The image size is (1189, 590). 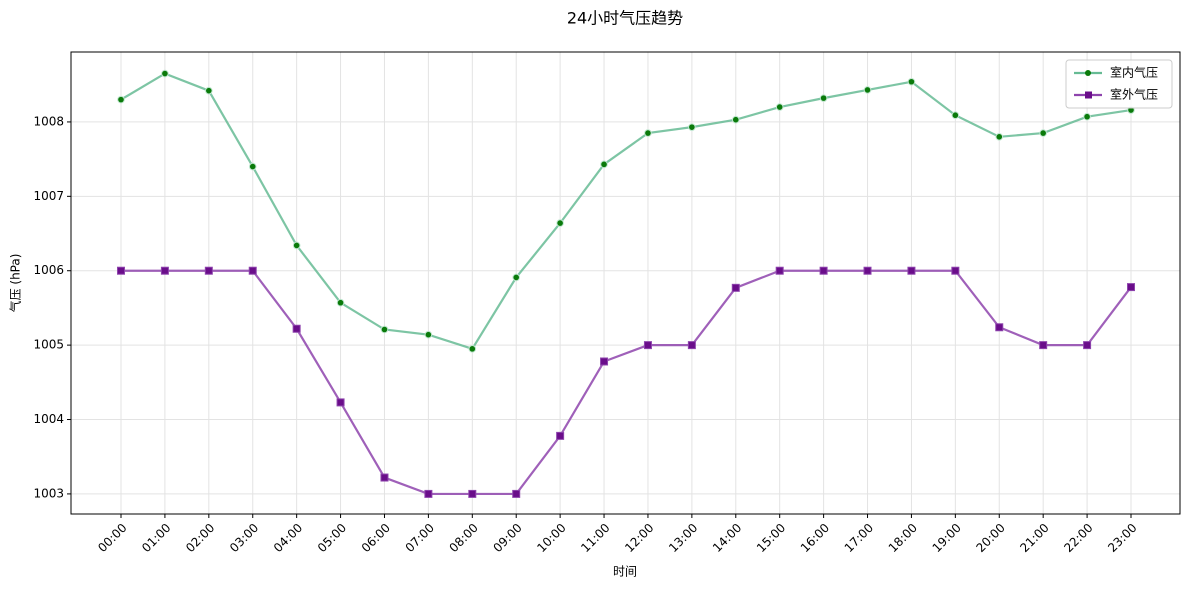 I want to click on x-tick-label: 15:00, so click(x=771, y=538).